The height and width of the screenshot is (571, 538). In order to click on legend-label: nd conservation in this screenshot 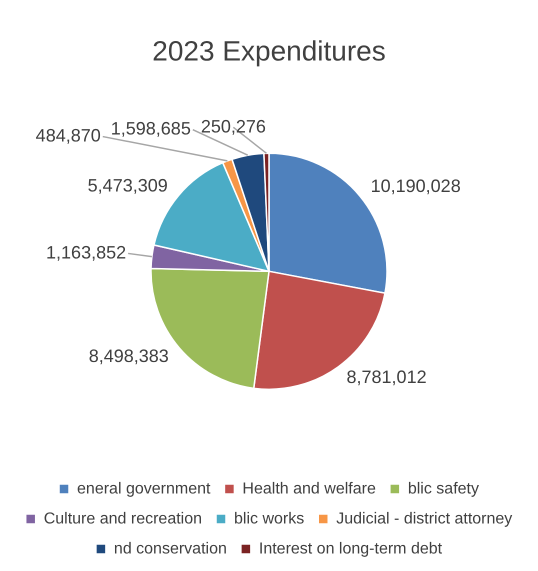, I will do `click(170, 549)`.